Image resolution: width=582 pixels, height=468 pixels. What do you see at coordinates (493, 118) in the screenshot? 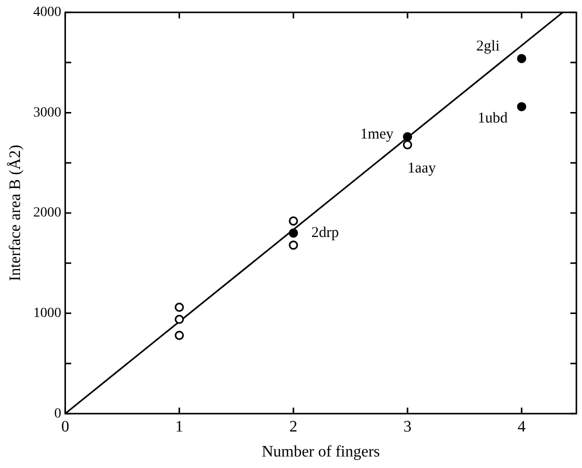
I see `annotation: 1ubd` at bounding box center [493, 118].